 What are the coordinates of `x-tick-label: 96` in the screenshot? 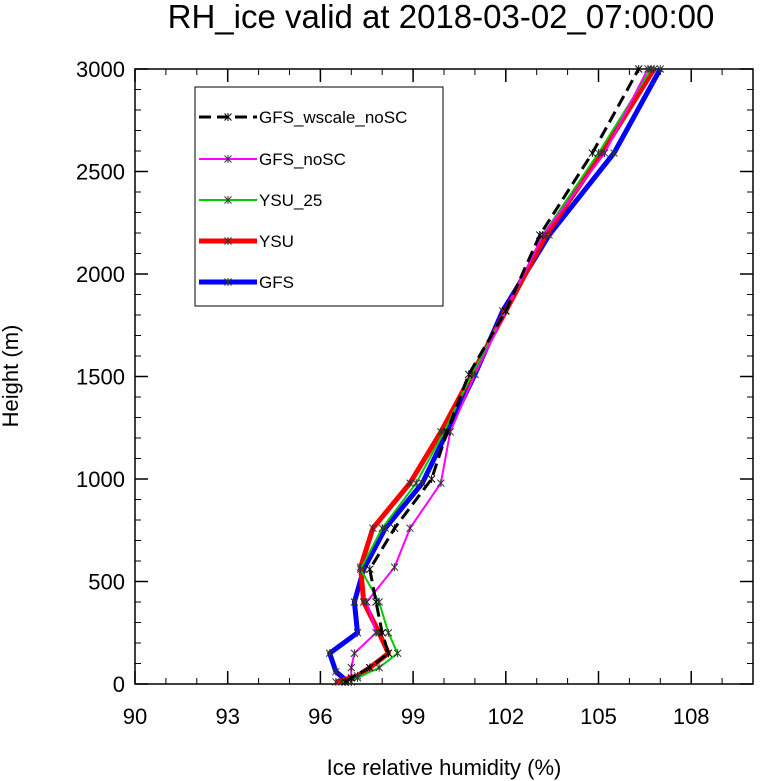 It's located at (320, 716).